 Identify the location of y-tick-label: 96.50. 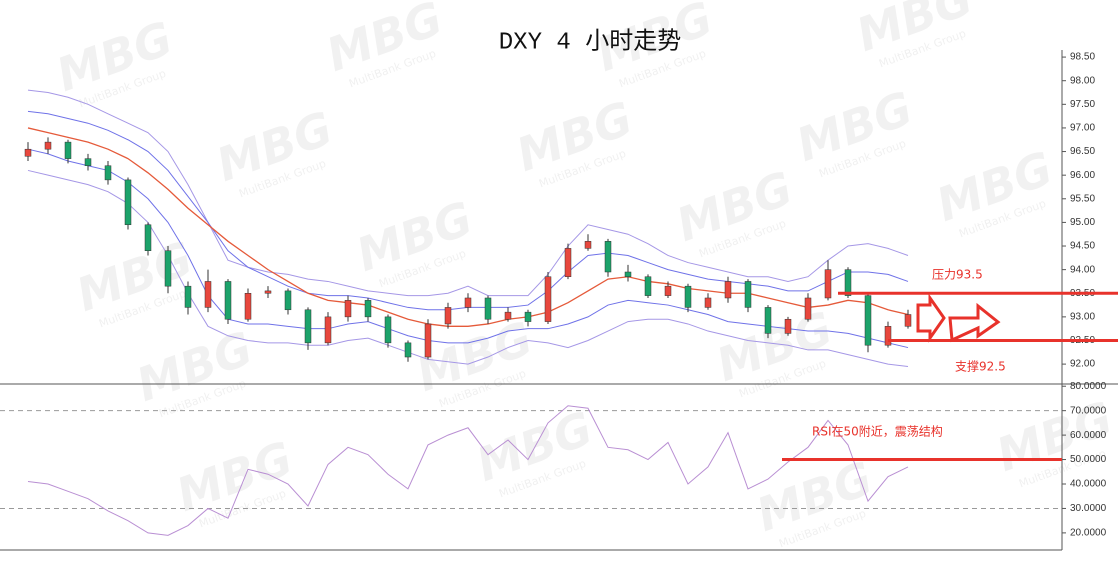
(1082, 151).